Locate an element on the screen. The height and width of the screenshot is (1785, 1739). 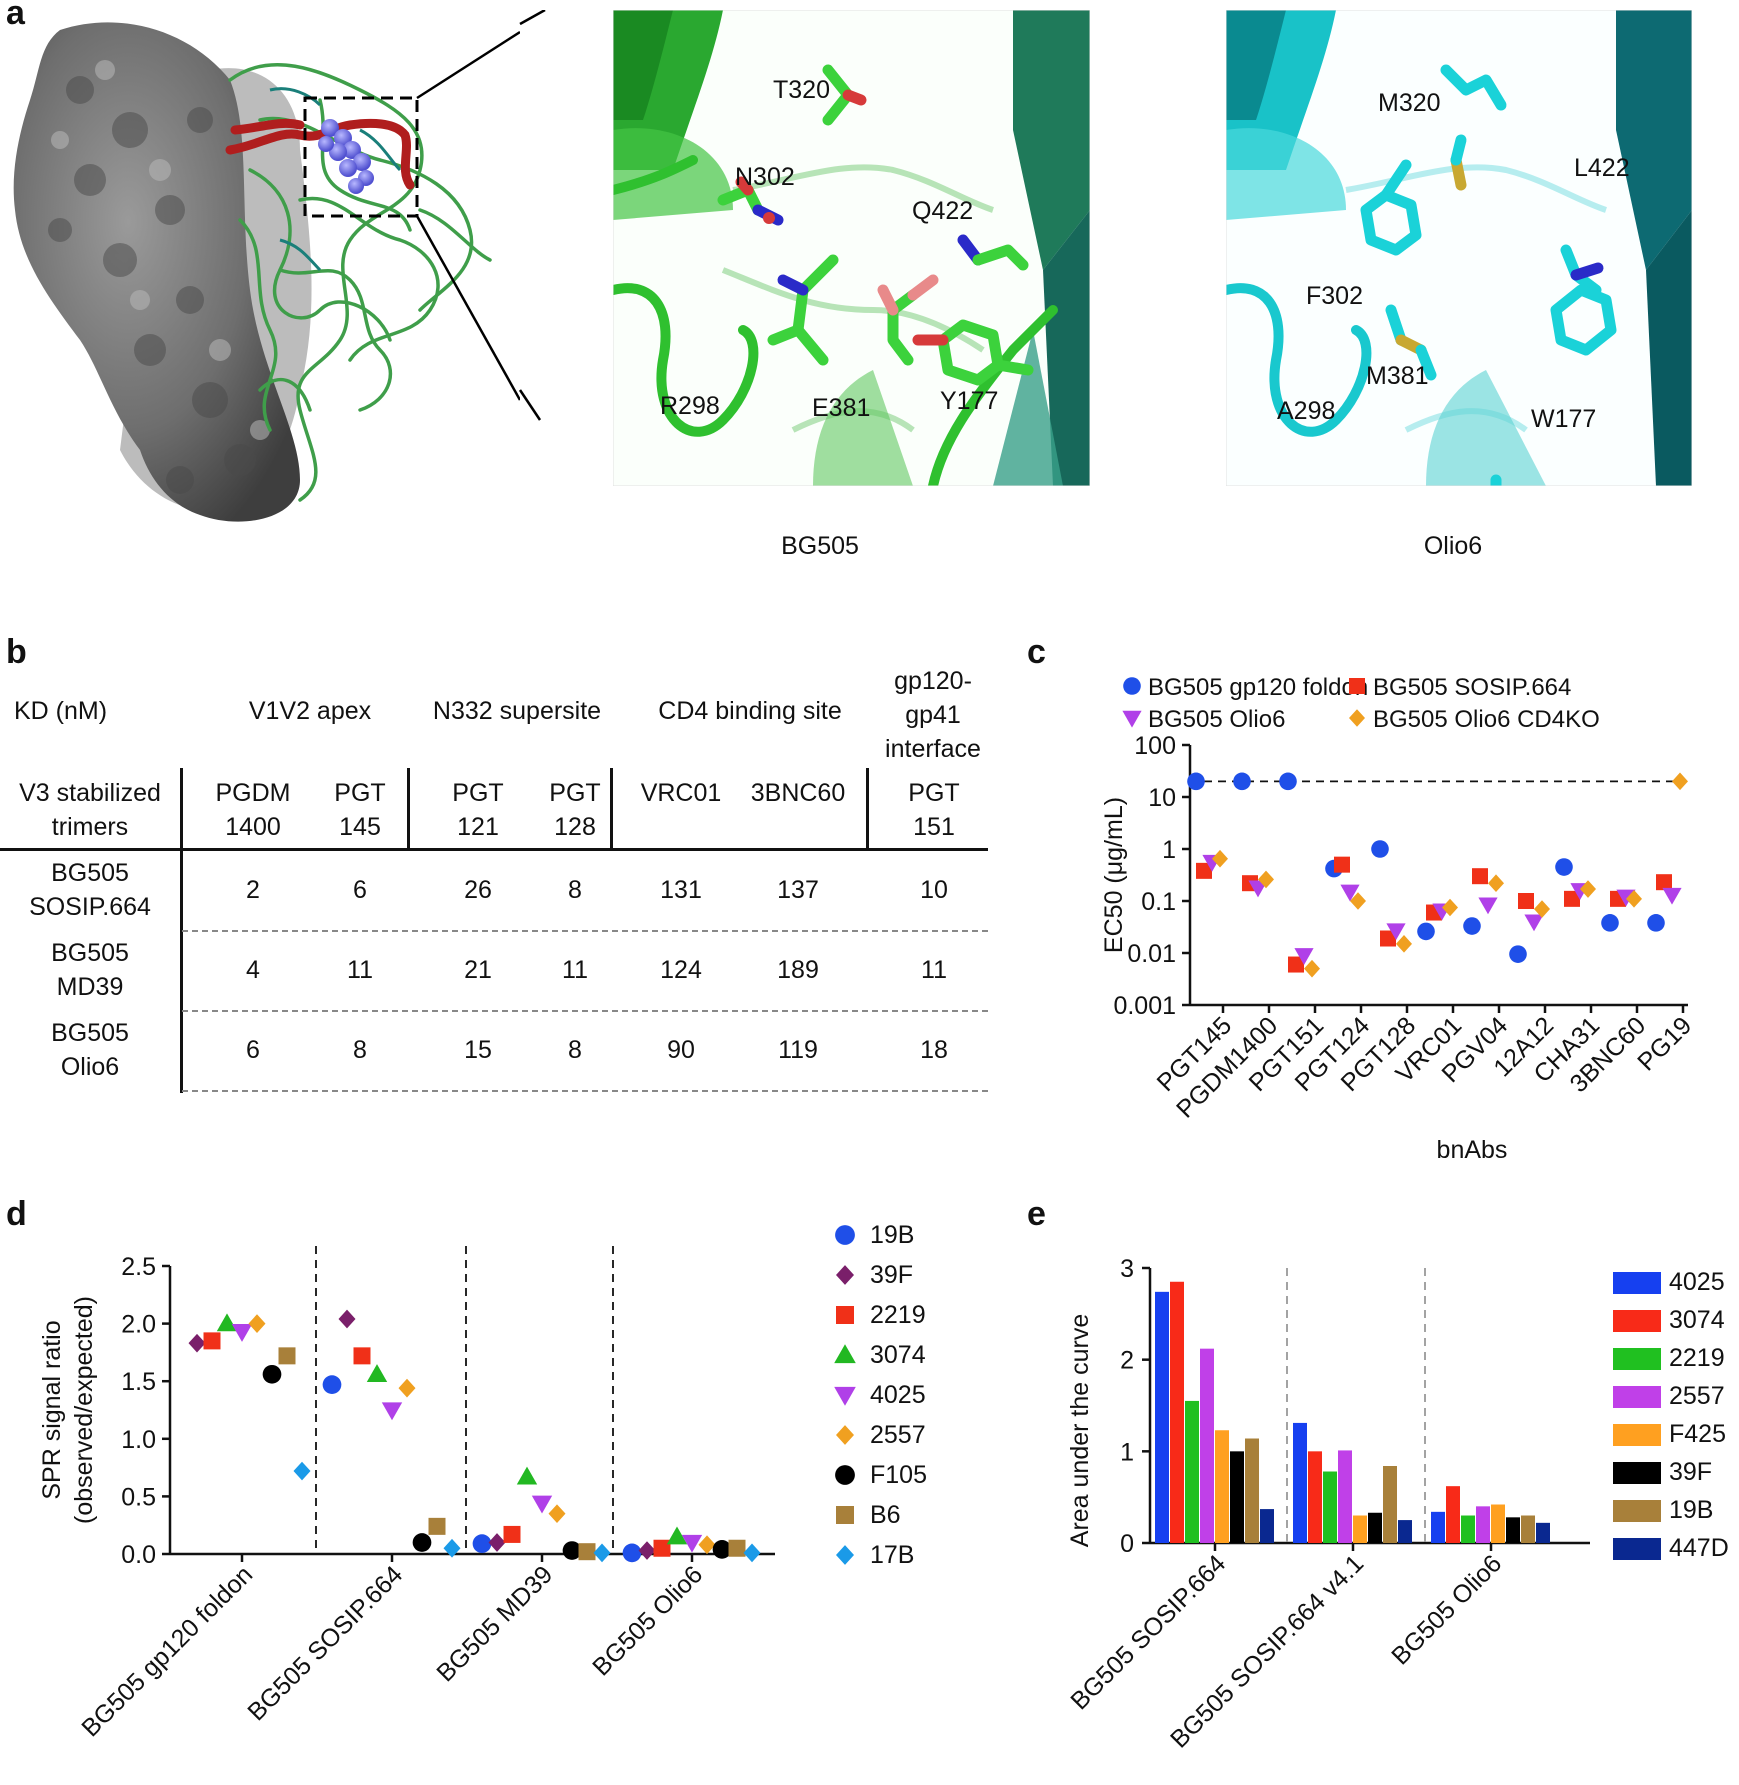
table-dashed-line is located at coordinates (585, 1011).